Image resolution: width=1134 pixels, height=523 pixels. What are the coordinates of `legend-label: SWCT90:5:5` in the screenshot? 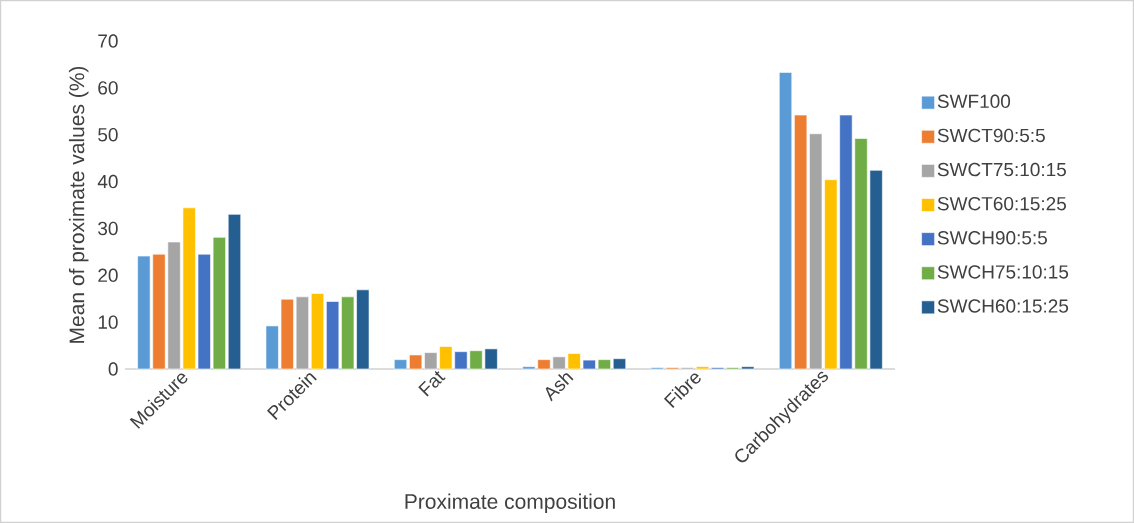 It's located at (991, 135).